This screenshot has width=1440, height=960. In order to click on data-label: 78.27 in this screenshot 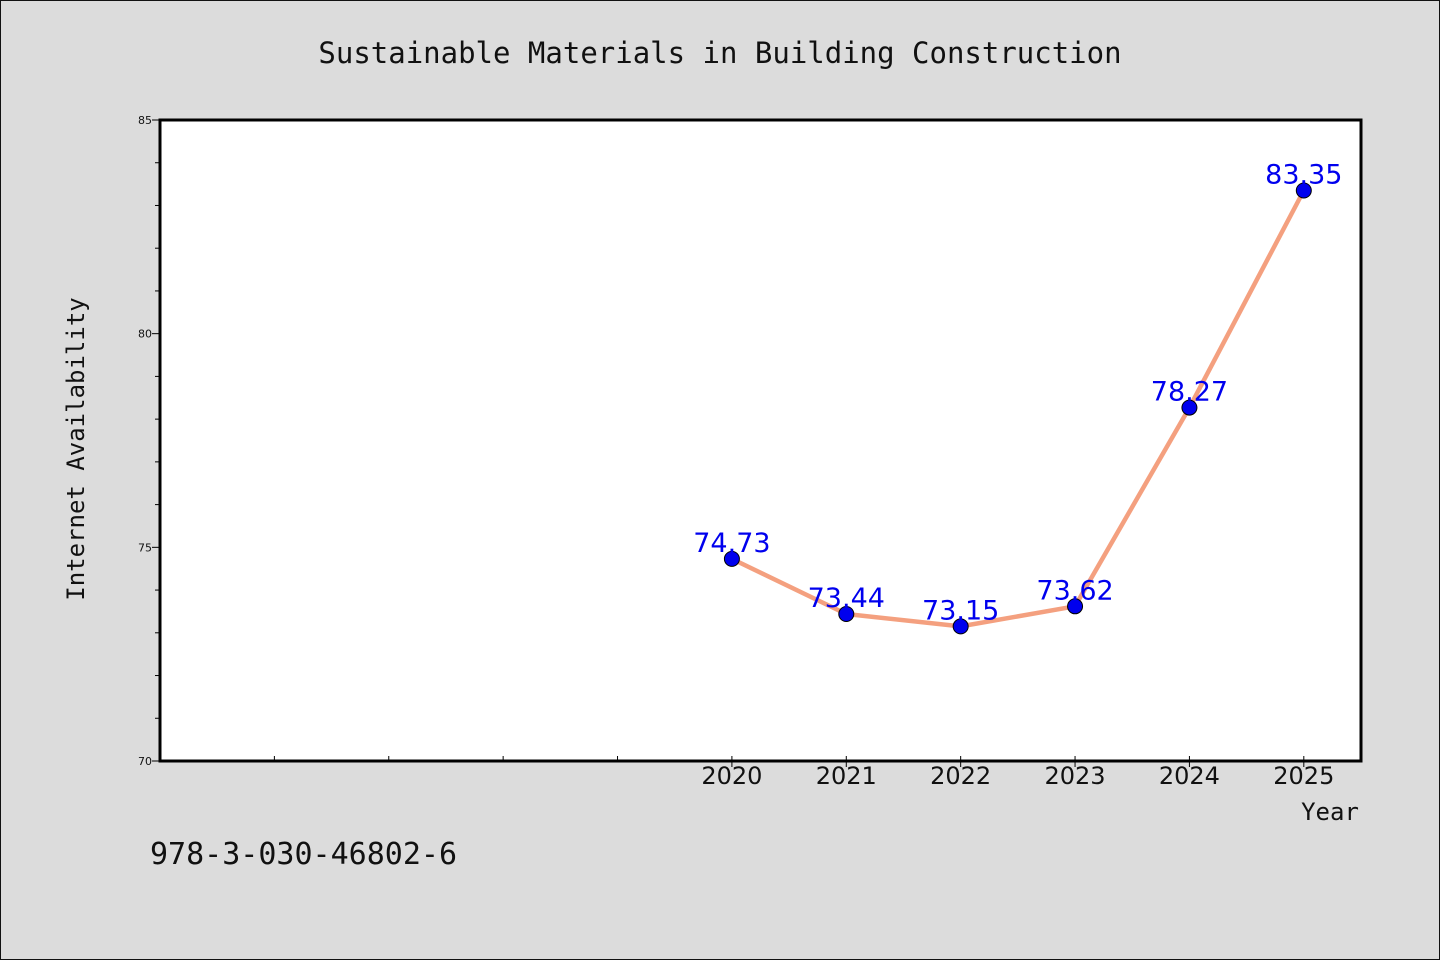, I will do `click(1189, 392)`.